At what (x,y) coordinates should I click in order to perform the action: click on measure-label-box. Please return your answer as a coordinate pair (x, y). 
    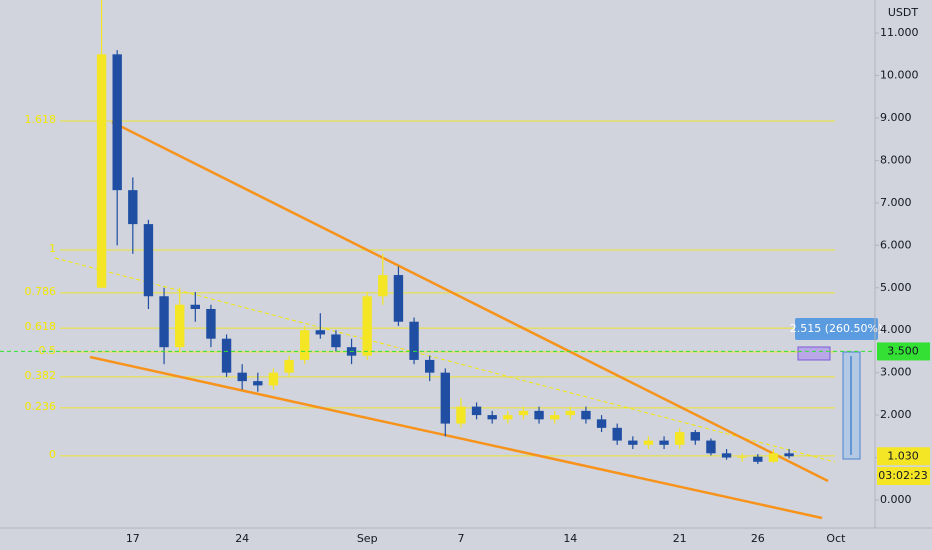
    Looking at the image, I should click on (836, 329).